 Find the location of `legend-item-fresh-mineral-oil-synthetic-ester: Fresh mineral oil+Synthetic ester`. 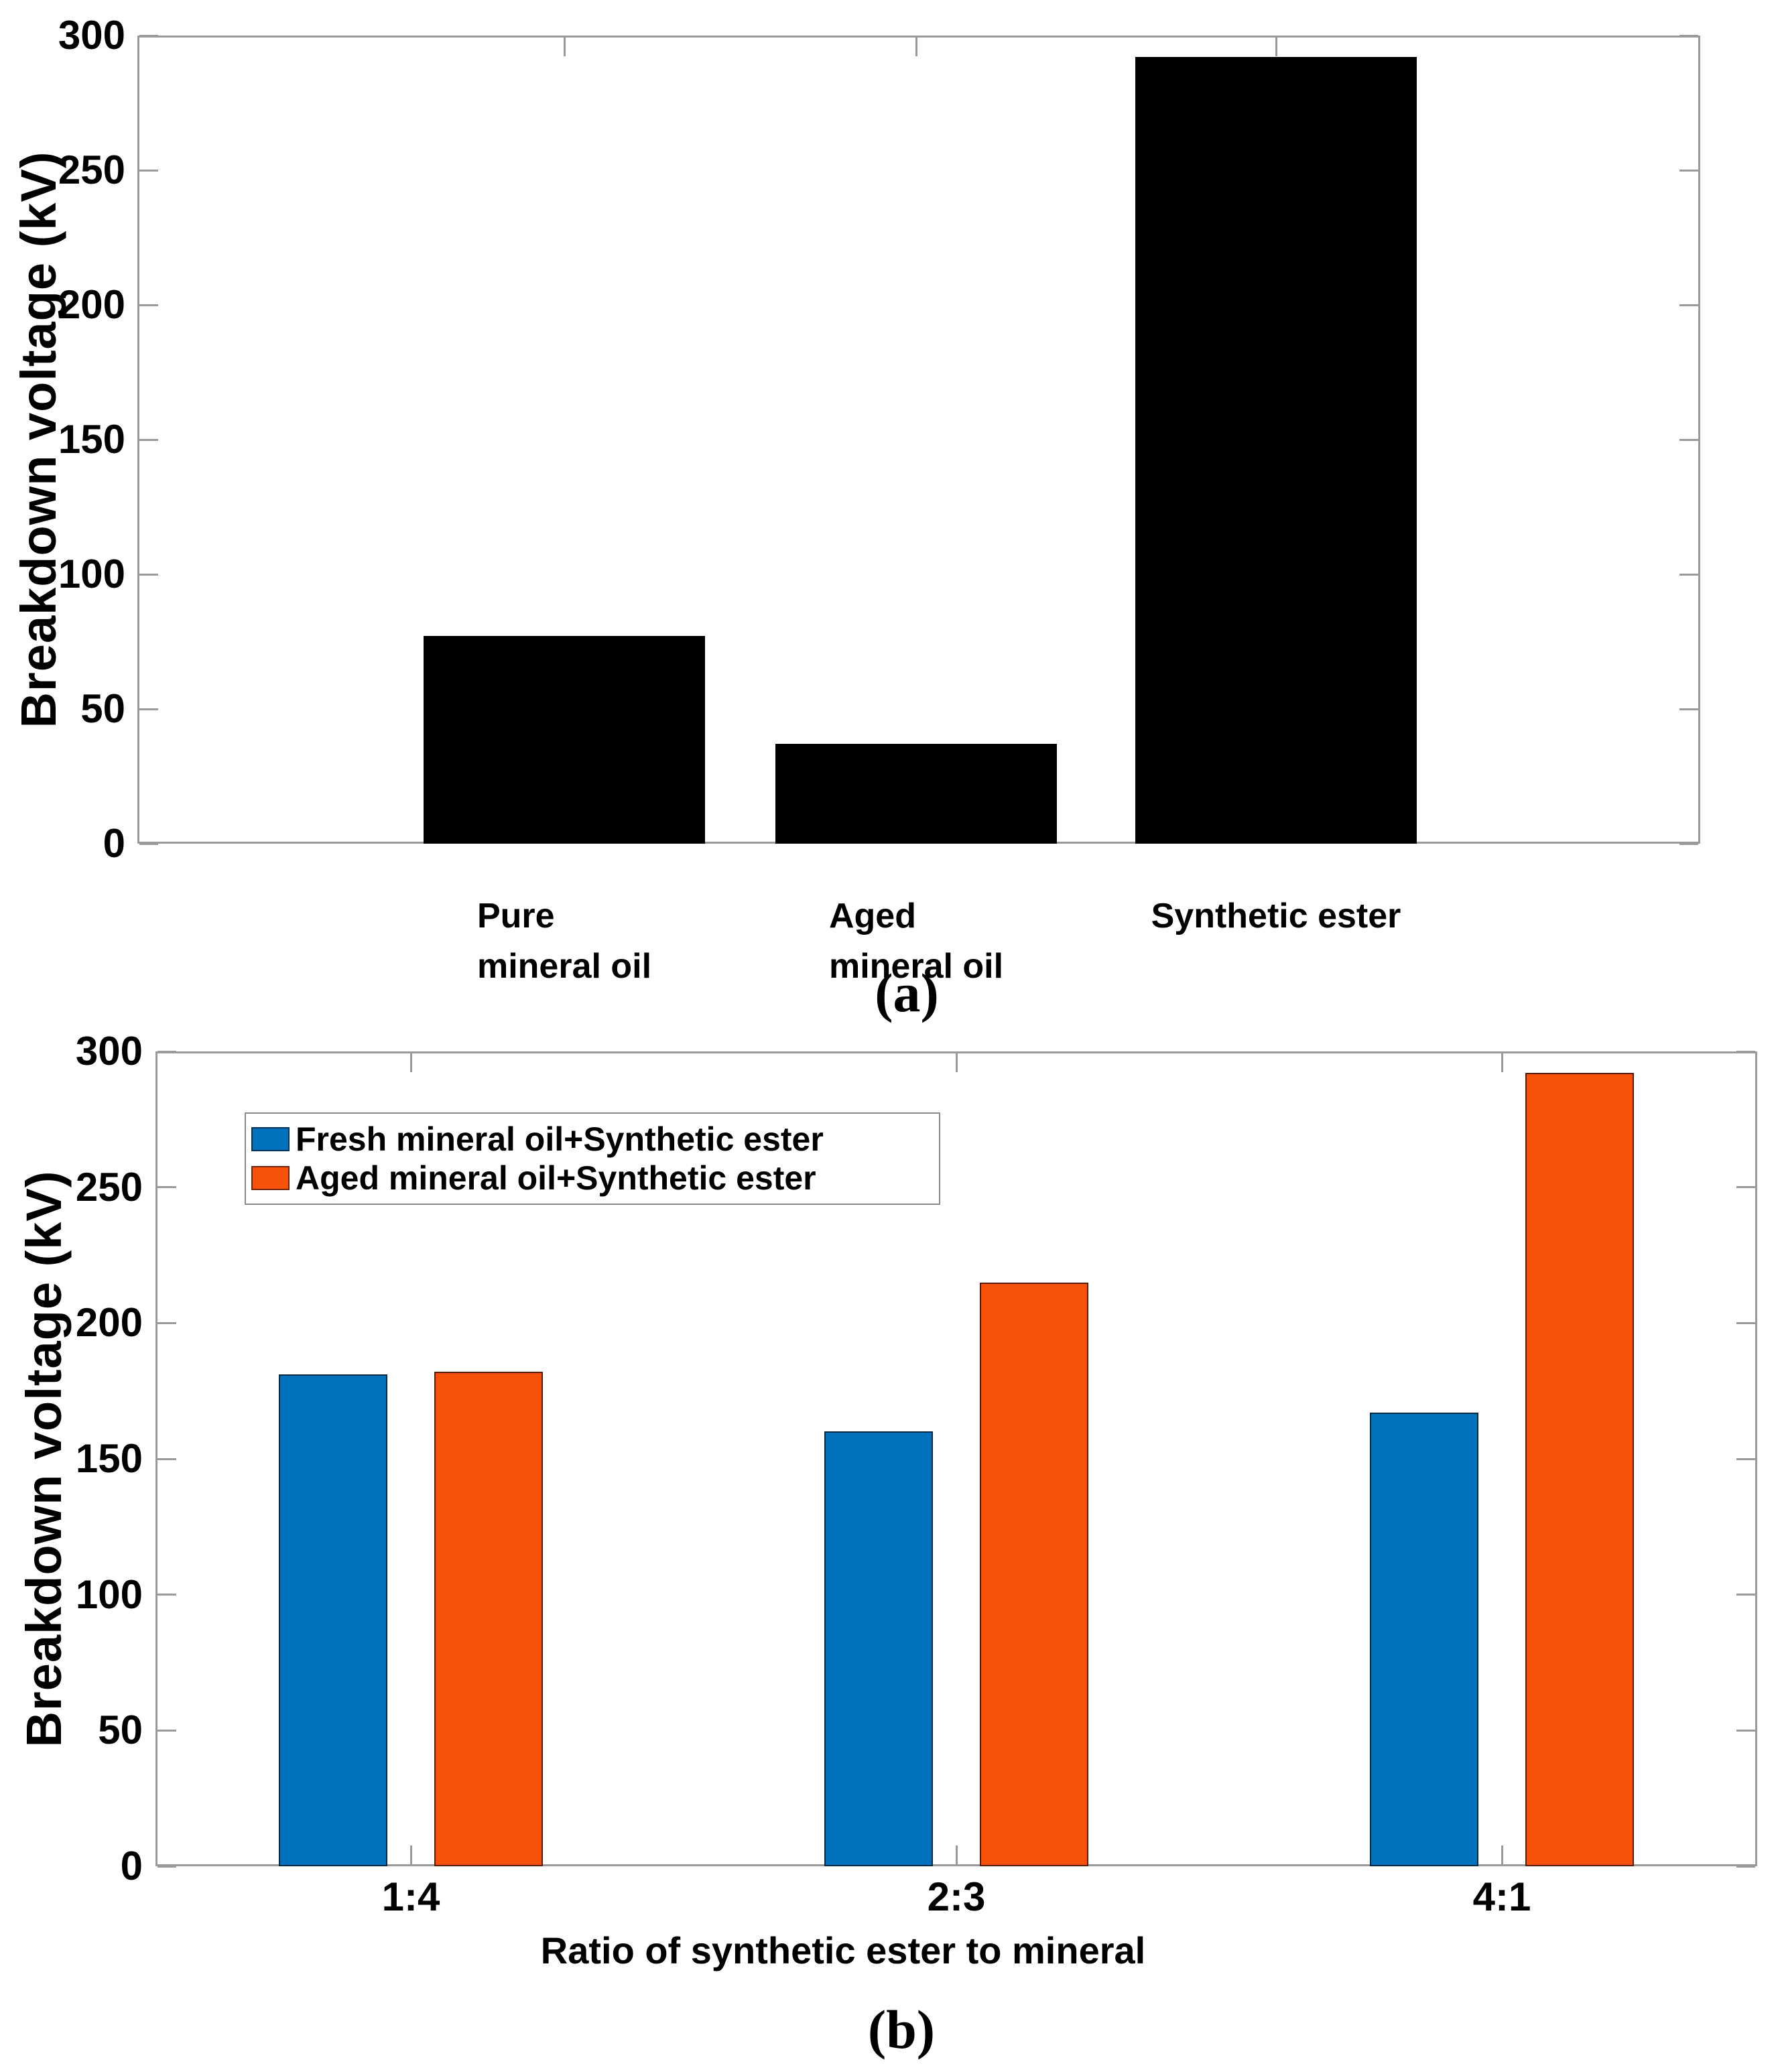

legend-item-fresh-mineral-oil-synthetic-ester: Fresh mineral oil+Synthetic ester is located at coordinates (592, 1139).